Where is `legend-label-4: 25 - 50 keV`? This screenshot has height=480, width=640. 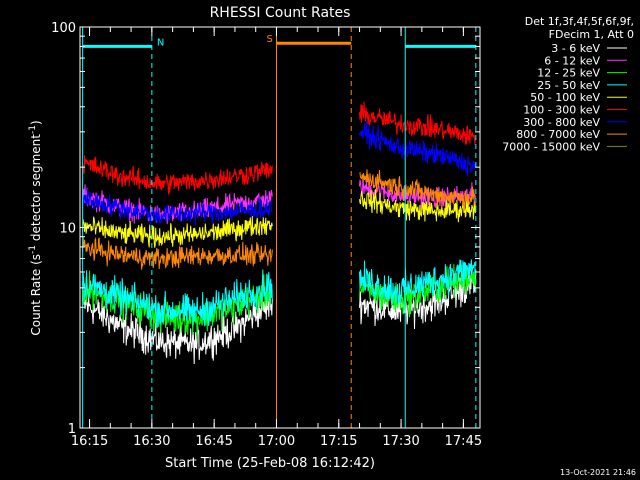 legend-label-4: 25 - 50 keV is located at coordinates (568, 85).